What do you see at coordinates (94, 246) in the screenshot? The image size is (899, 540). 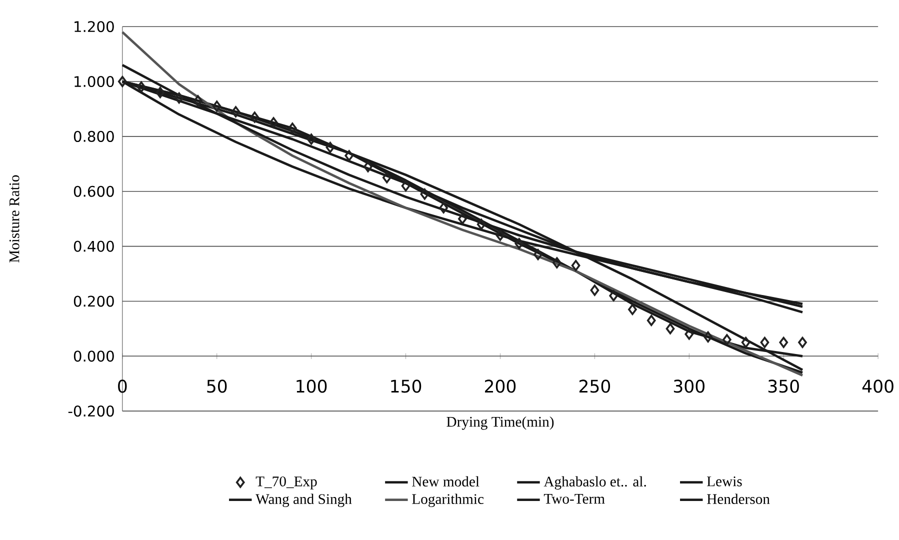 I see `y-tick-label: 0.400` at bounding box center [94, 246].